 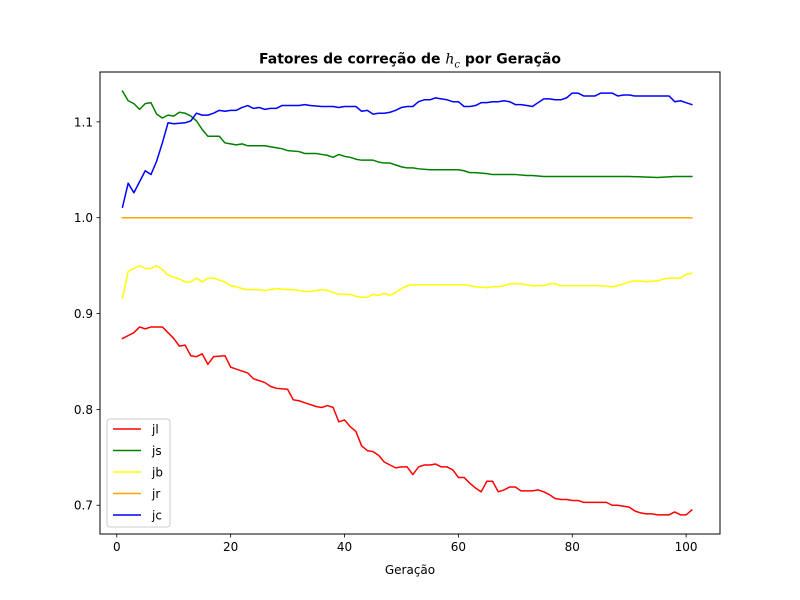 I want to click on chart-title: Fatores de correção de hc por Geração, so click(x=410, y=61).